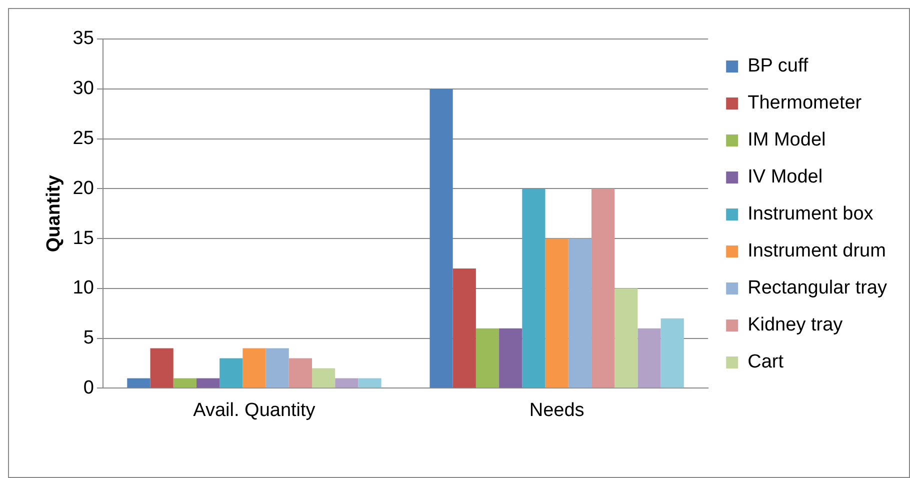 Image resolution: width=910 pixels, height=478 pixels. I want to click on legend-label: Cart, so click(766, 362).